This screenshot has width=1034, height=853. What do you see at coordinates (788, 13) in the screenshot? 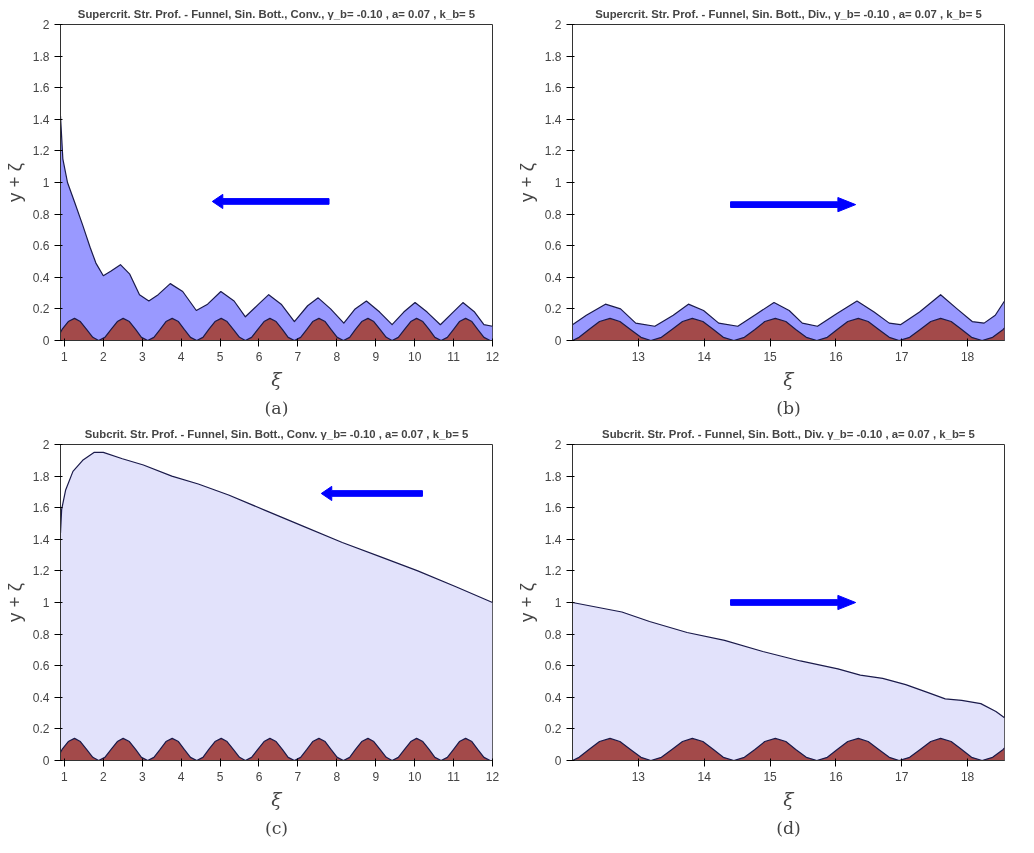
I see `chart-title: Supercrit. Str. Prof. - Funnel, Sin. Bott., Div., γ_b= -0.10 , a= 0.07 , k_b= 5` at bounding box center [788, 13].